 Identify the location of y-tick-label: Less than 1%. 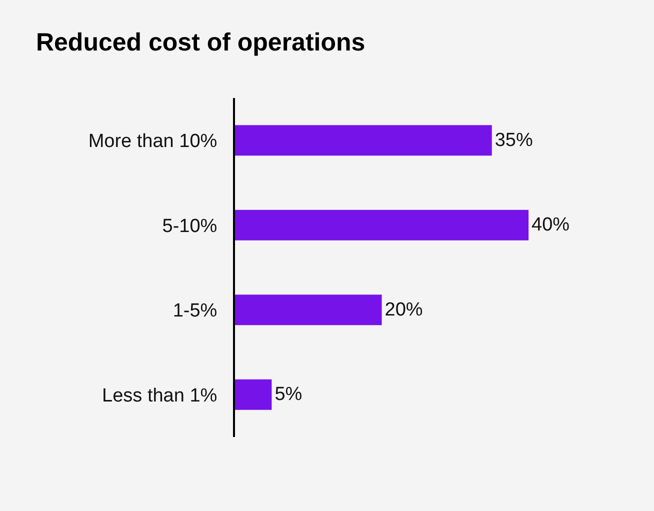
(160, 395).